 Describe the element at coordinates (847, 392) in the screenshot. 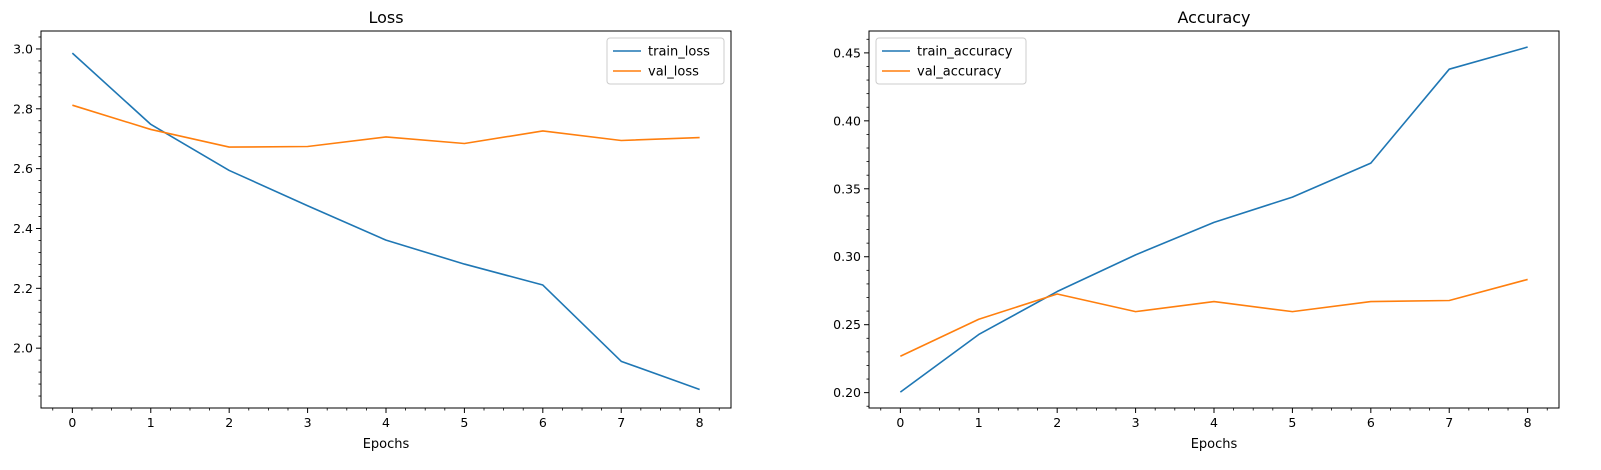

I see `y-tick-label: 0.20` at that location.